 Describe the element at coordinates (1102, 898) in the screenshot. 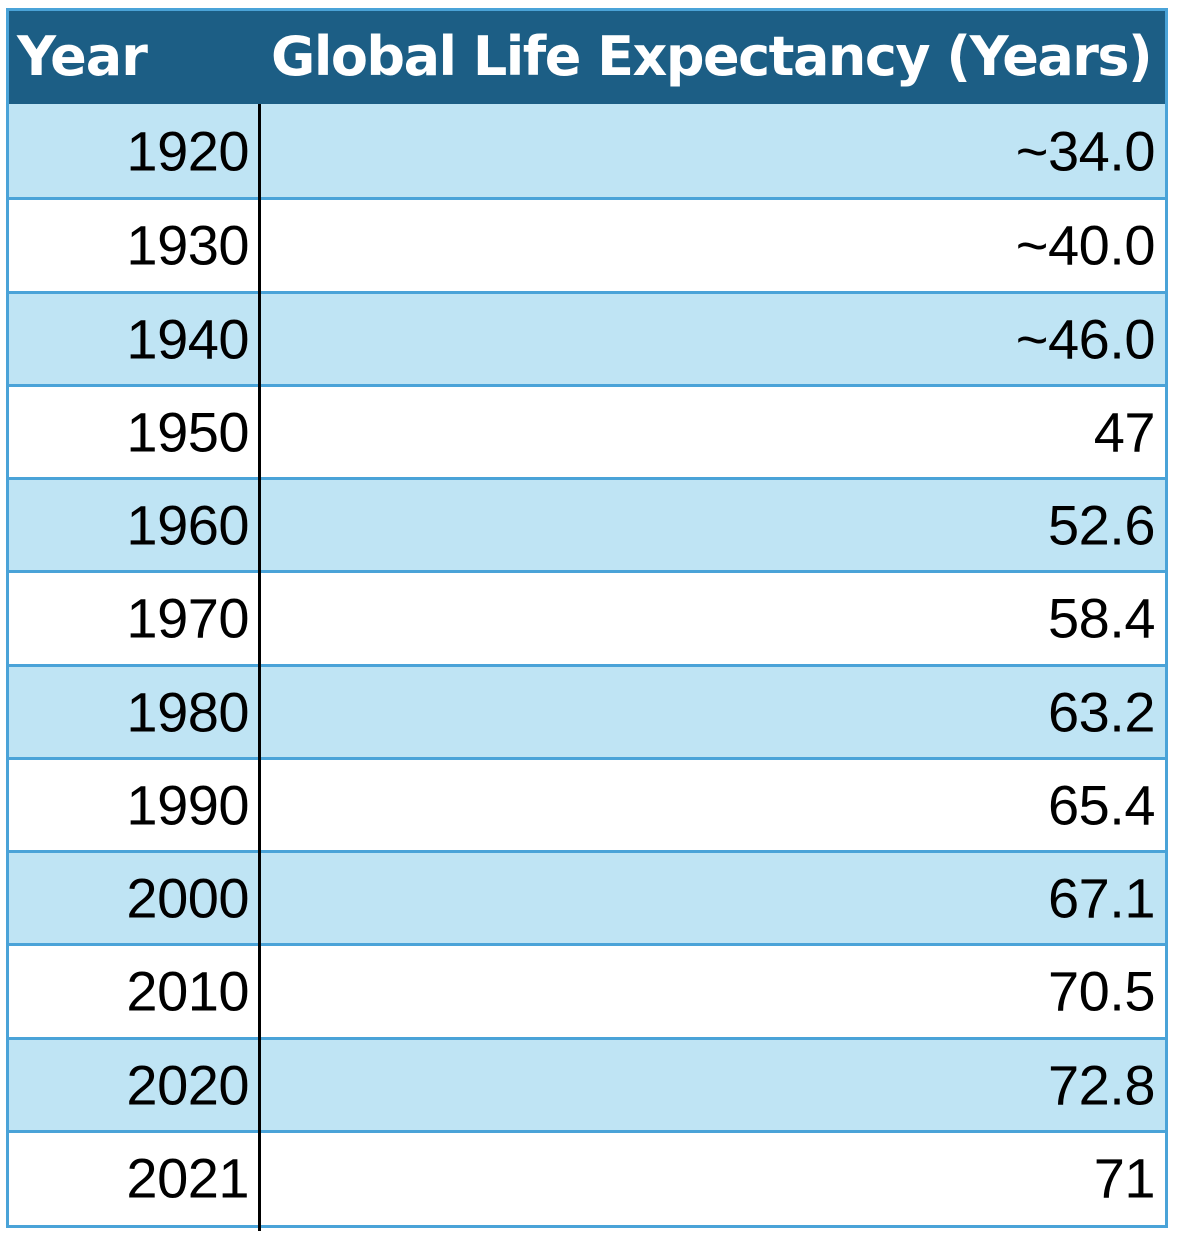

I see `cell-life-expectancy: 67.1` at that location.